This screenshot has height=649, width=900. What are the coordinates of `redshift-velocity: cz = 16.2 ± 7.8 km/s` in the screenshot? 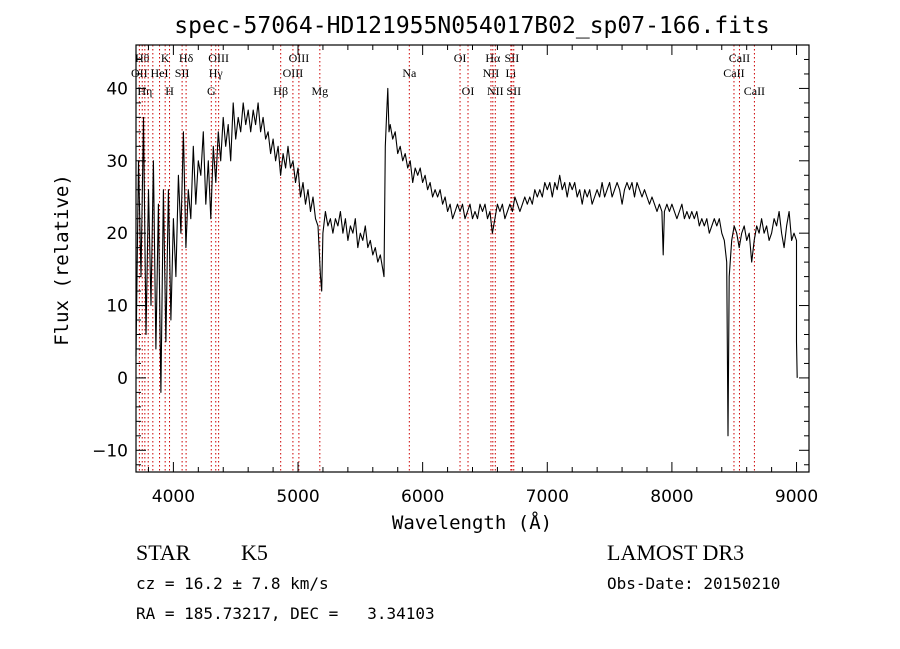 It's located at (232, 583).